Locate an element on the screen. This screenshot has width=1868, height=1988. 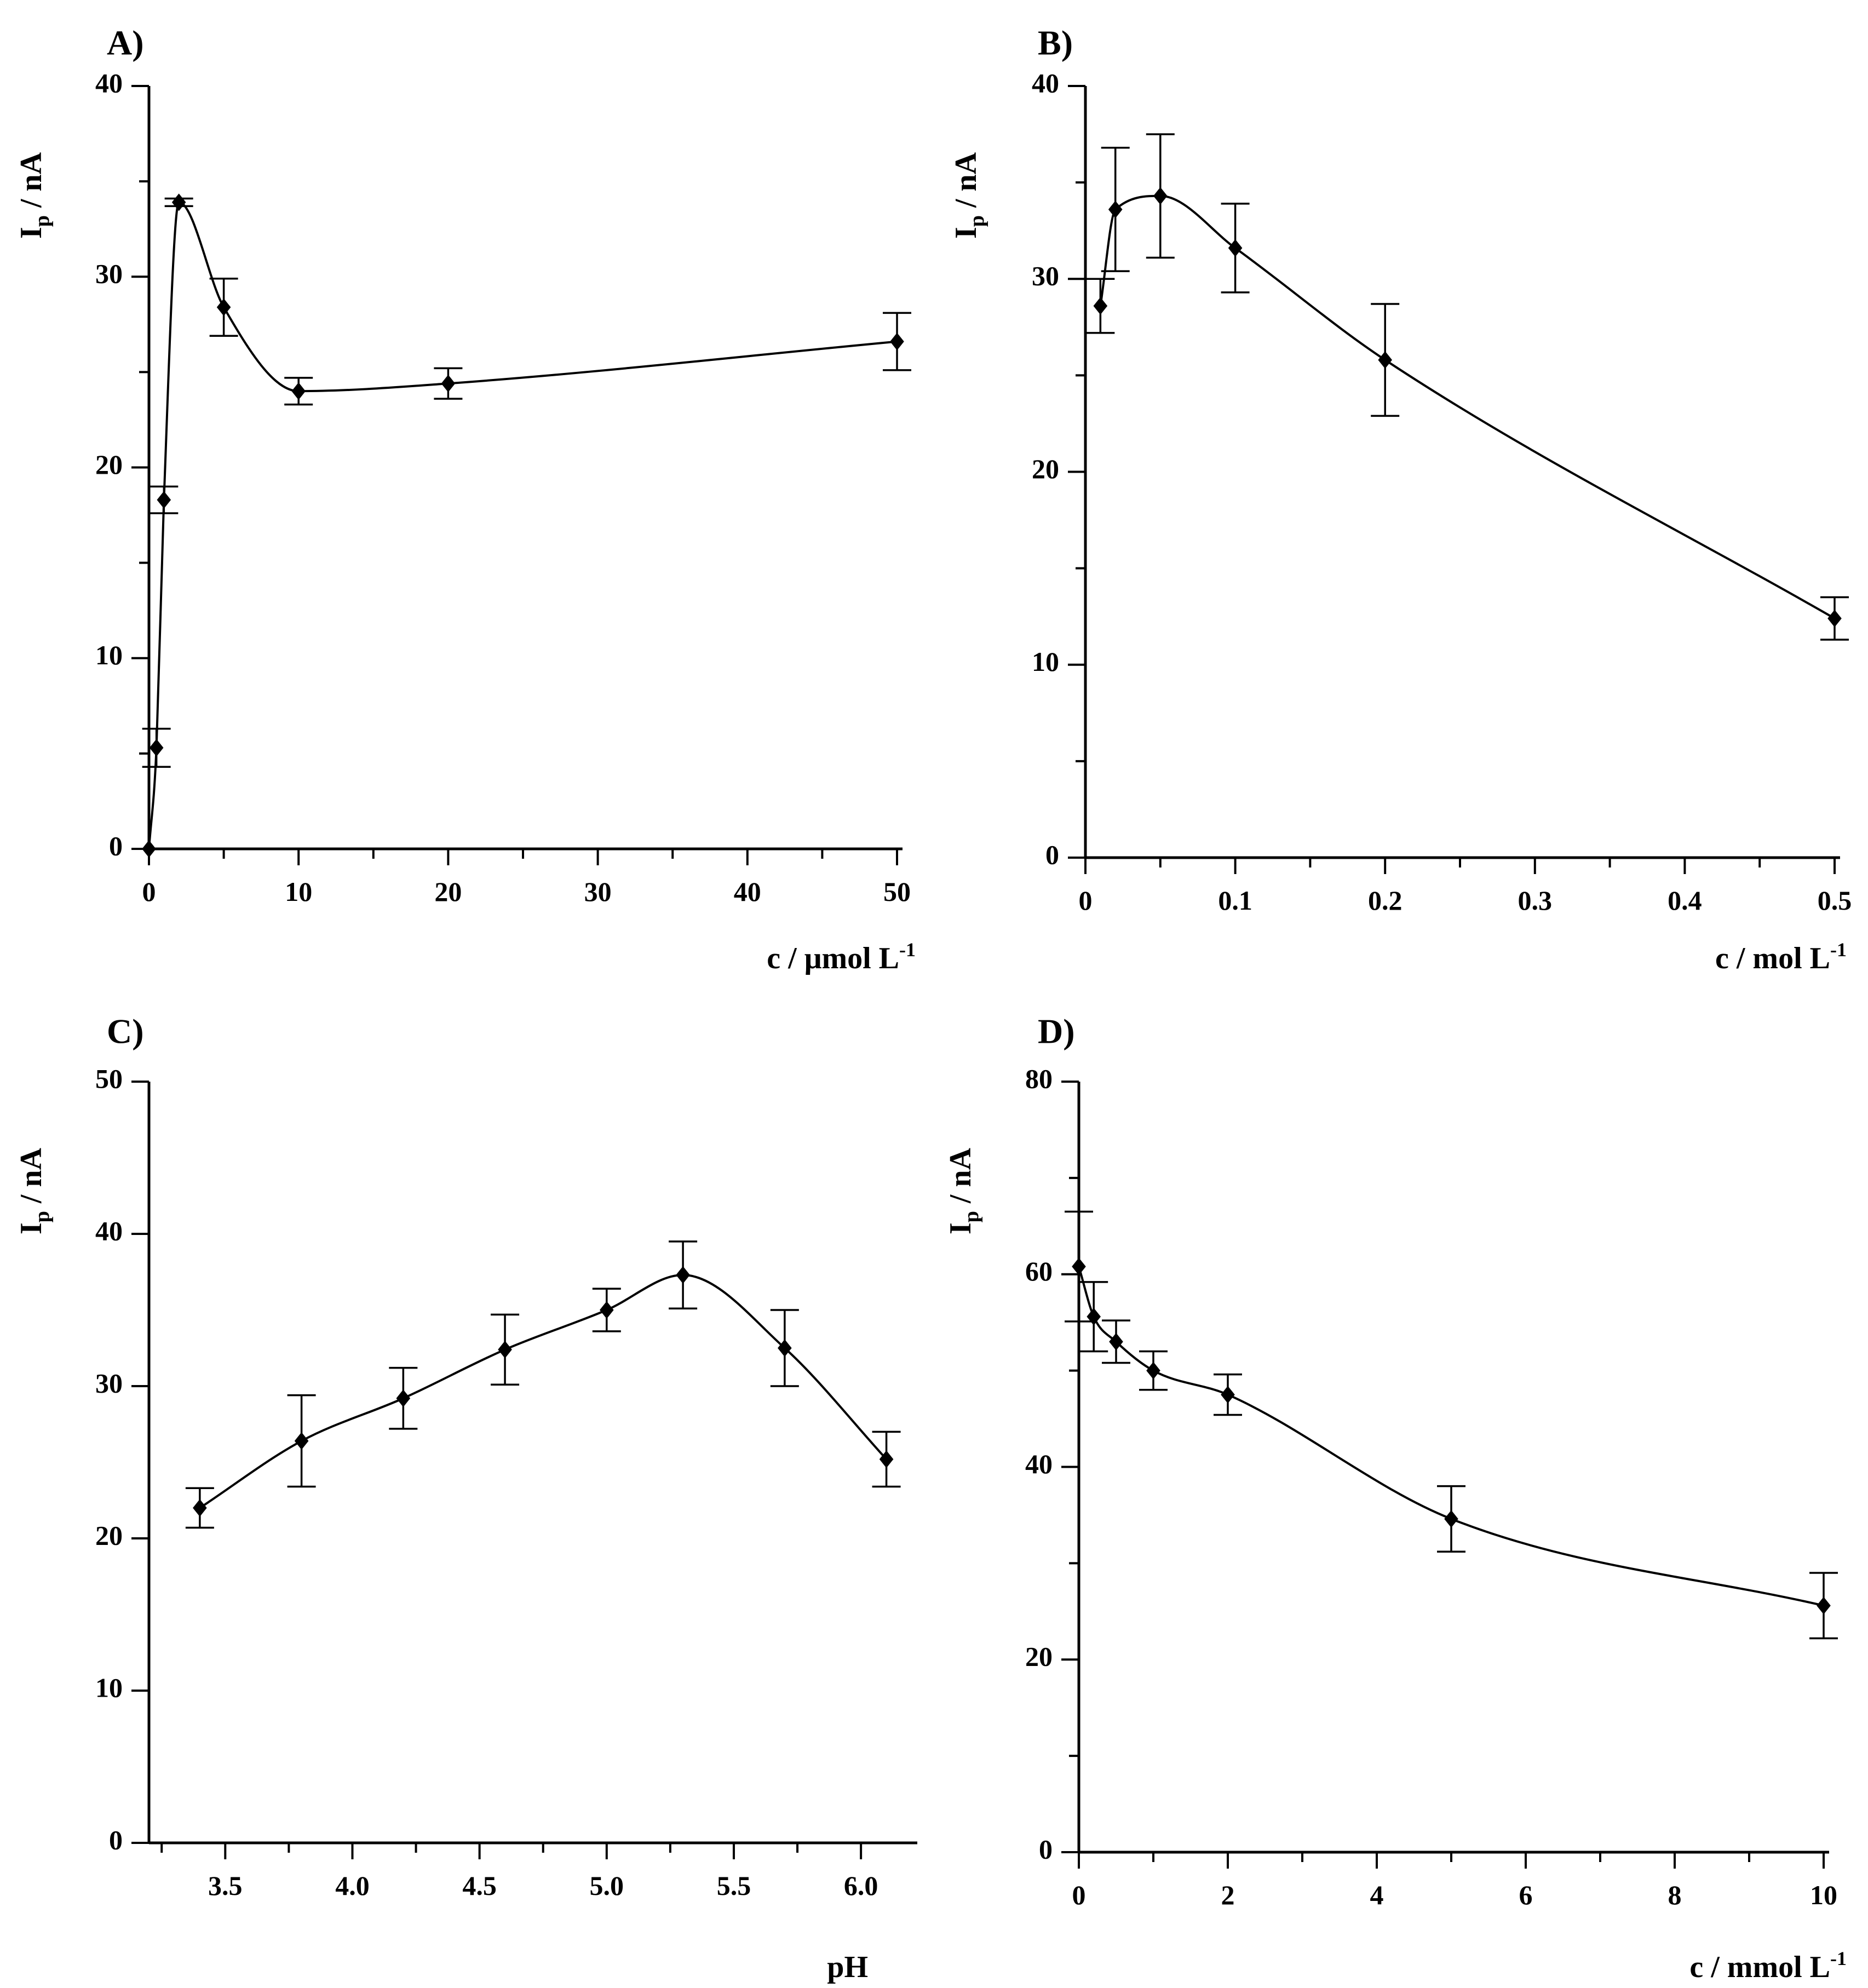
x-tick-label: 0.1 is located at coordinates (1235, 900).